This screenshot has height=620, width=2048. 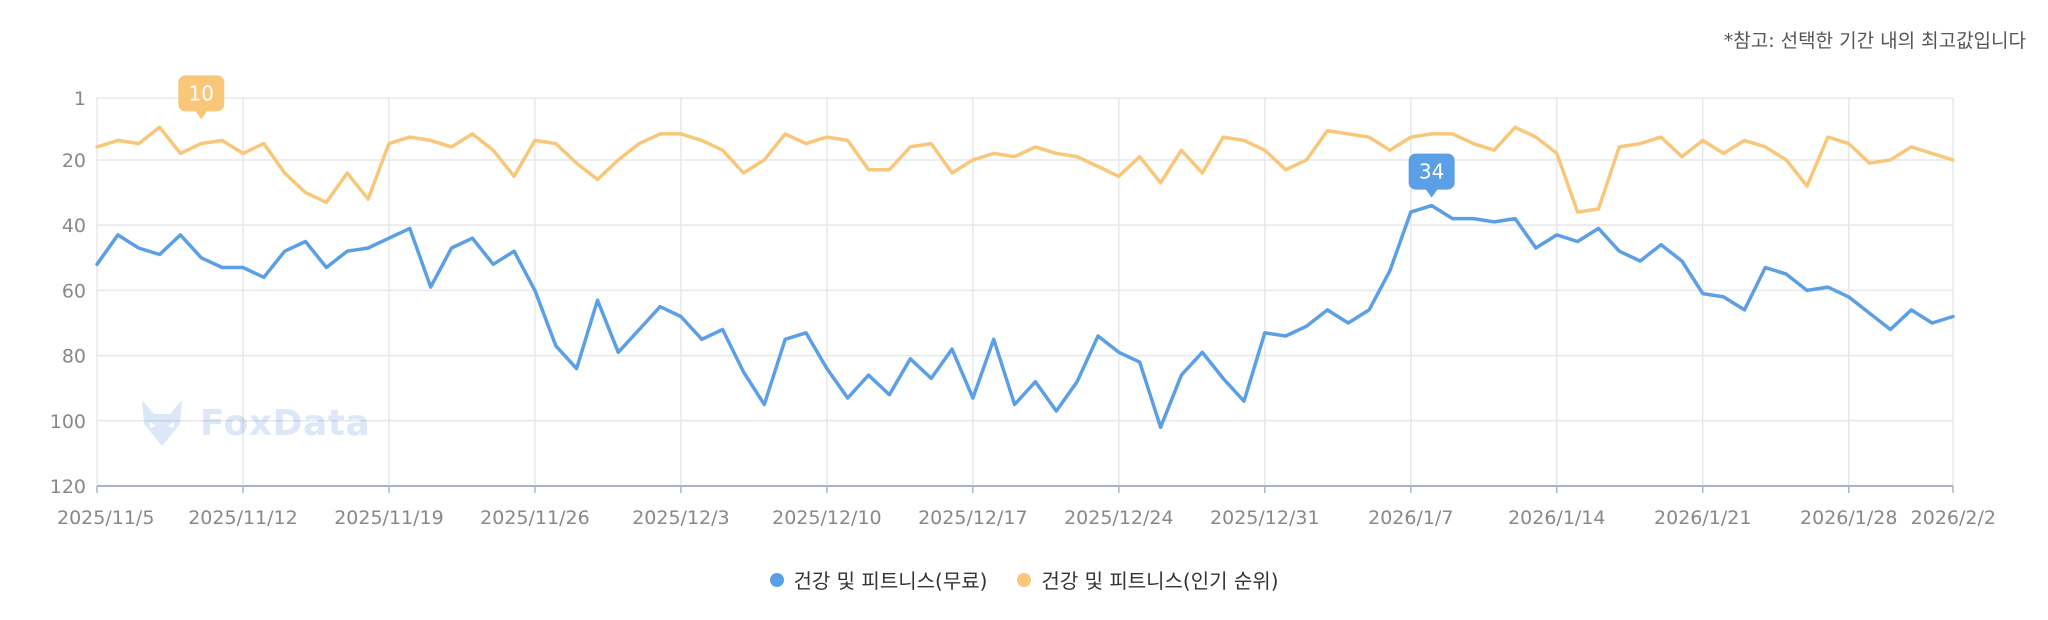 What do you see at coordinates (890, 581) in the screenshot?
I see `legend-label-free: 건강 및 피트니스(무료)` at bounding box center [890, 581].